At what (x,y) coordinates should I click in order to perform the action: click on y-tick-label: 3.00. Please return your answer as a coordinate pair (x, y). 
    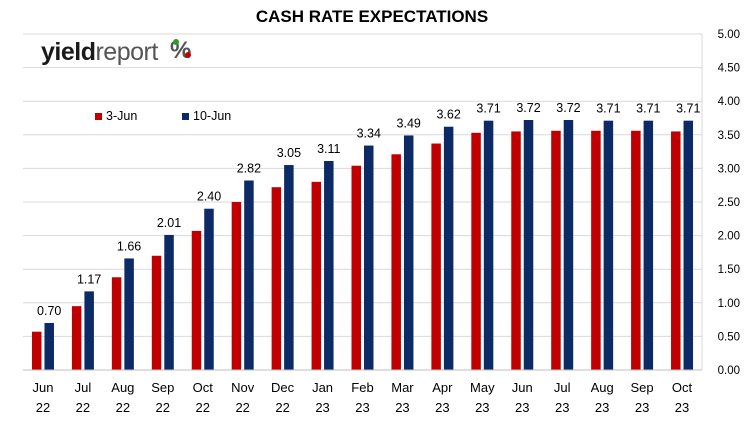
    Looking at the image, I should click on (729, 169).